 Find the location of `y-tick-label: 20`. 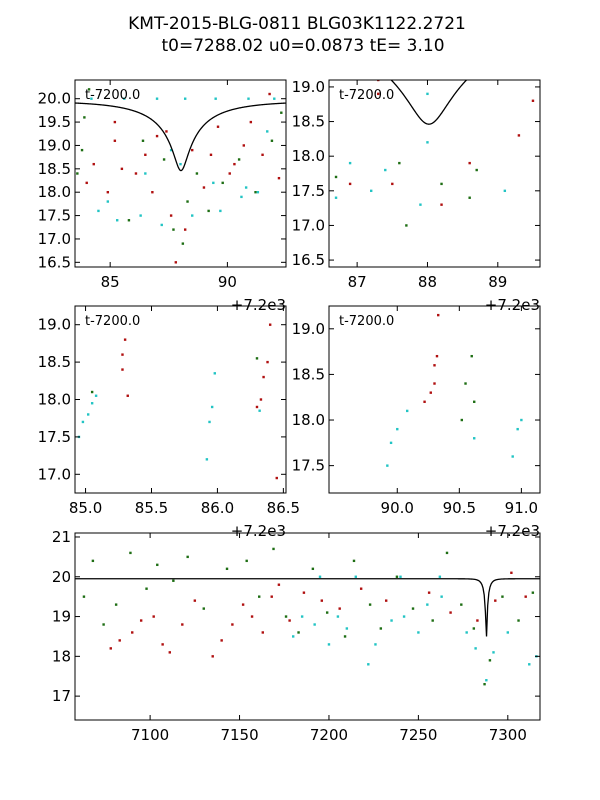

y-tick-label: 20 is located at coordinates (61, 577).